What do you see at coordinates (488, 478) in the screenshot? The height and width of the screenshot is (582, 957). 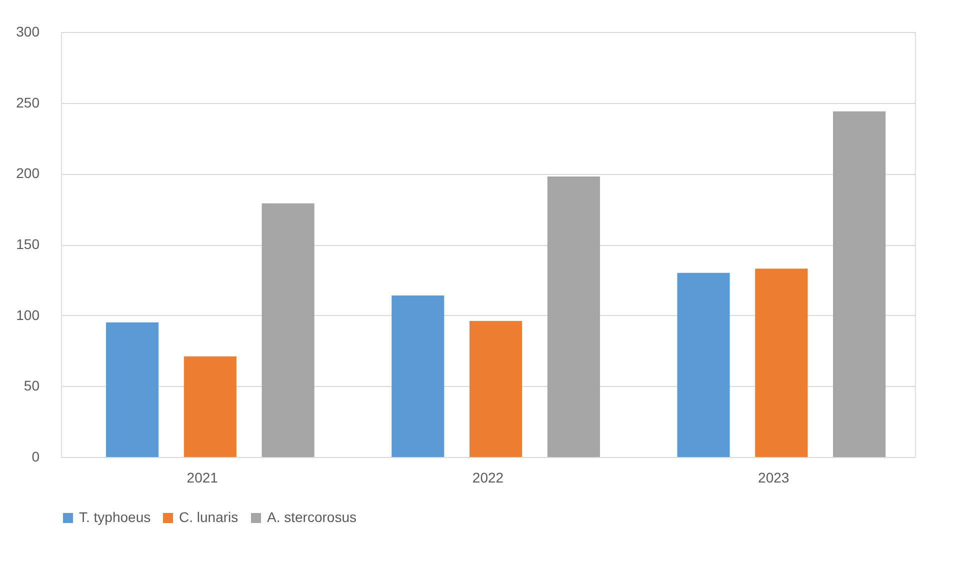 I see `x-tick-label: 2022` at bounding box center [488, 478].